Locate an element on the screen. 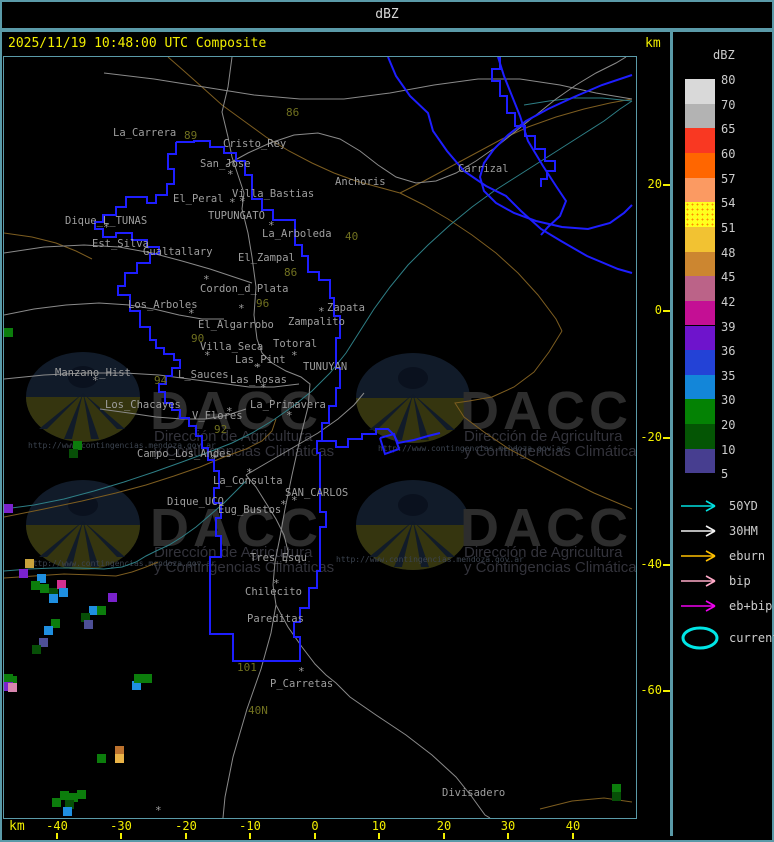 The height and width of the screenshot is (842, 774). place-label: El_Zampal is located at coordinates (266, 258).